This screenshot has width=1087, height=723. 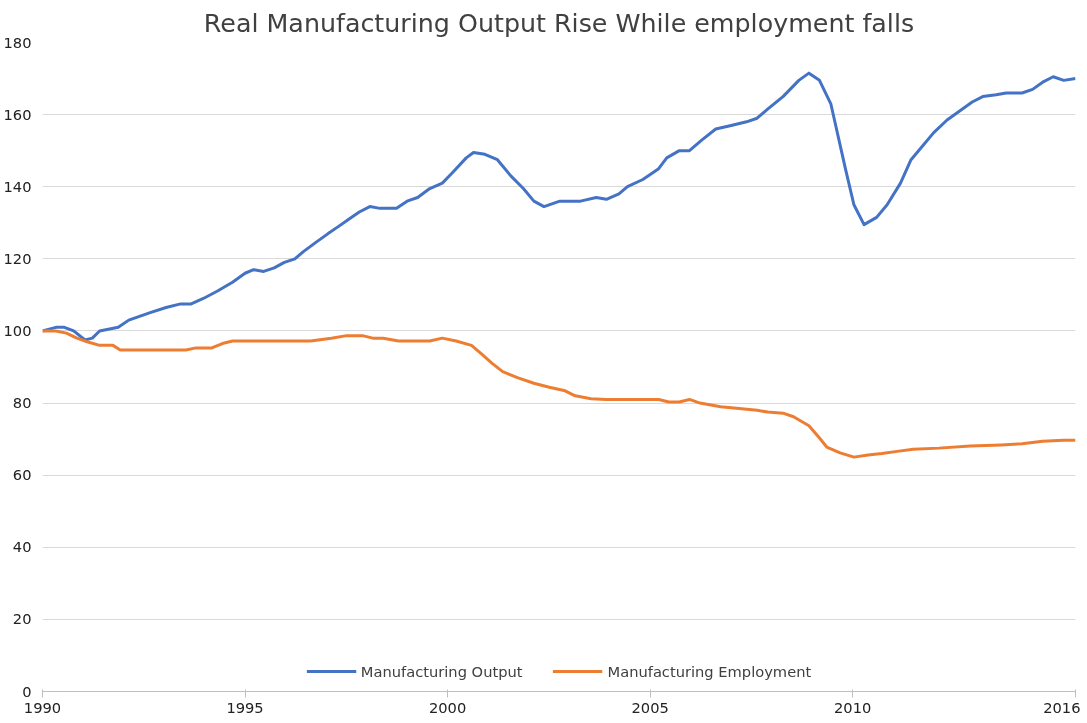 What do you see at coordinates (22, 619) in the screenshot?
I see `y-tick-label: 20` at bounding box center [22, 619].